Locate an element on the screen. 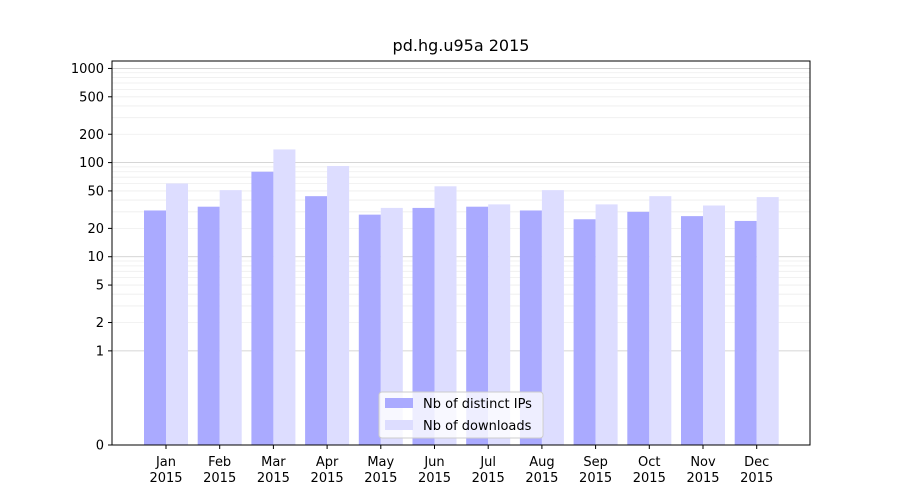 The width and height of the screenshot is (900, 500). chart-title: pd.hg.u95a 2015 is located at coordinates (461, 45).